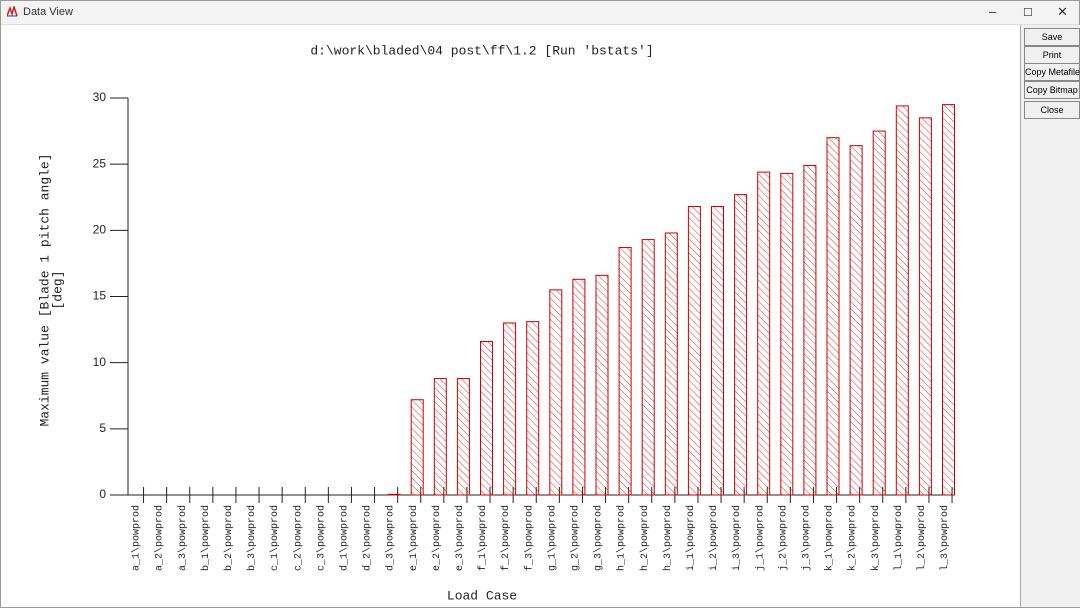 This screenshot has width=1080, height=608. What do you see at coordinates (44, 289) in the screenshot?
I see `y-axis-label: Maximum value [Blade 1 pitch angle]` at bounding box center [44, 289].